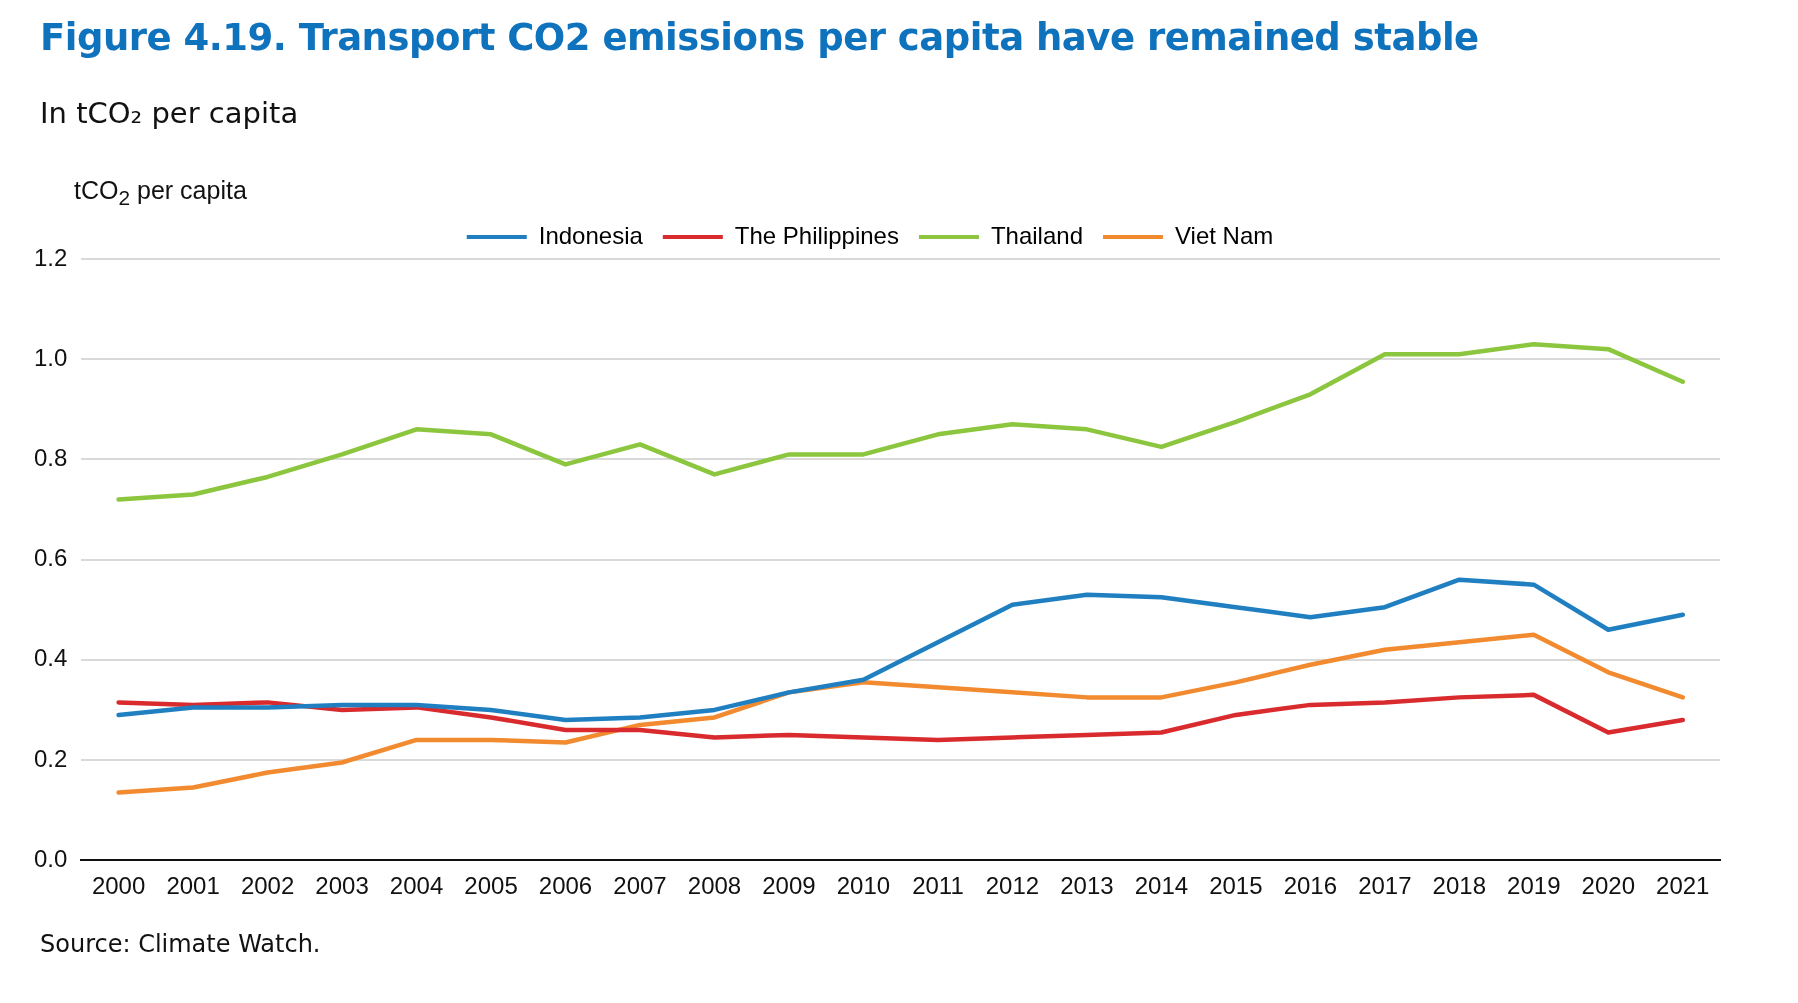 This screenshot has height=1003, width=1798. Describe the element at coordinates (342, 886) in the screenshot. I see `x-tick-label: 2003` at that location.